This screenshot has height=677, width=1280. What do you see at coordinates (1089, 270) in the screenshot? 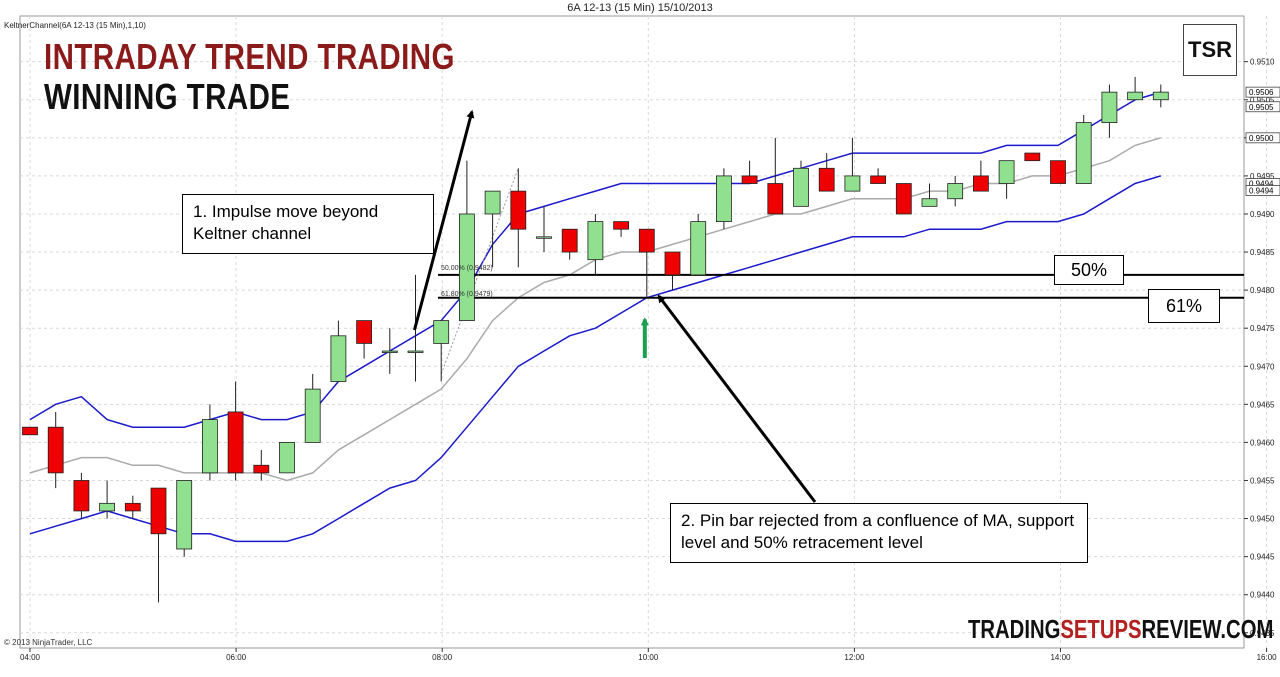
I see `level-box-50: 50%` at bounding box center [1089, 270].